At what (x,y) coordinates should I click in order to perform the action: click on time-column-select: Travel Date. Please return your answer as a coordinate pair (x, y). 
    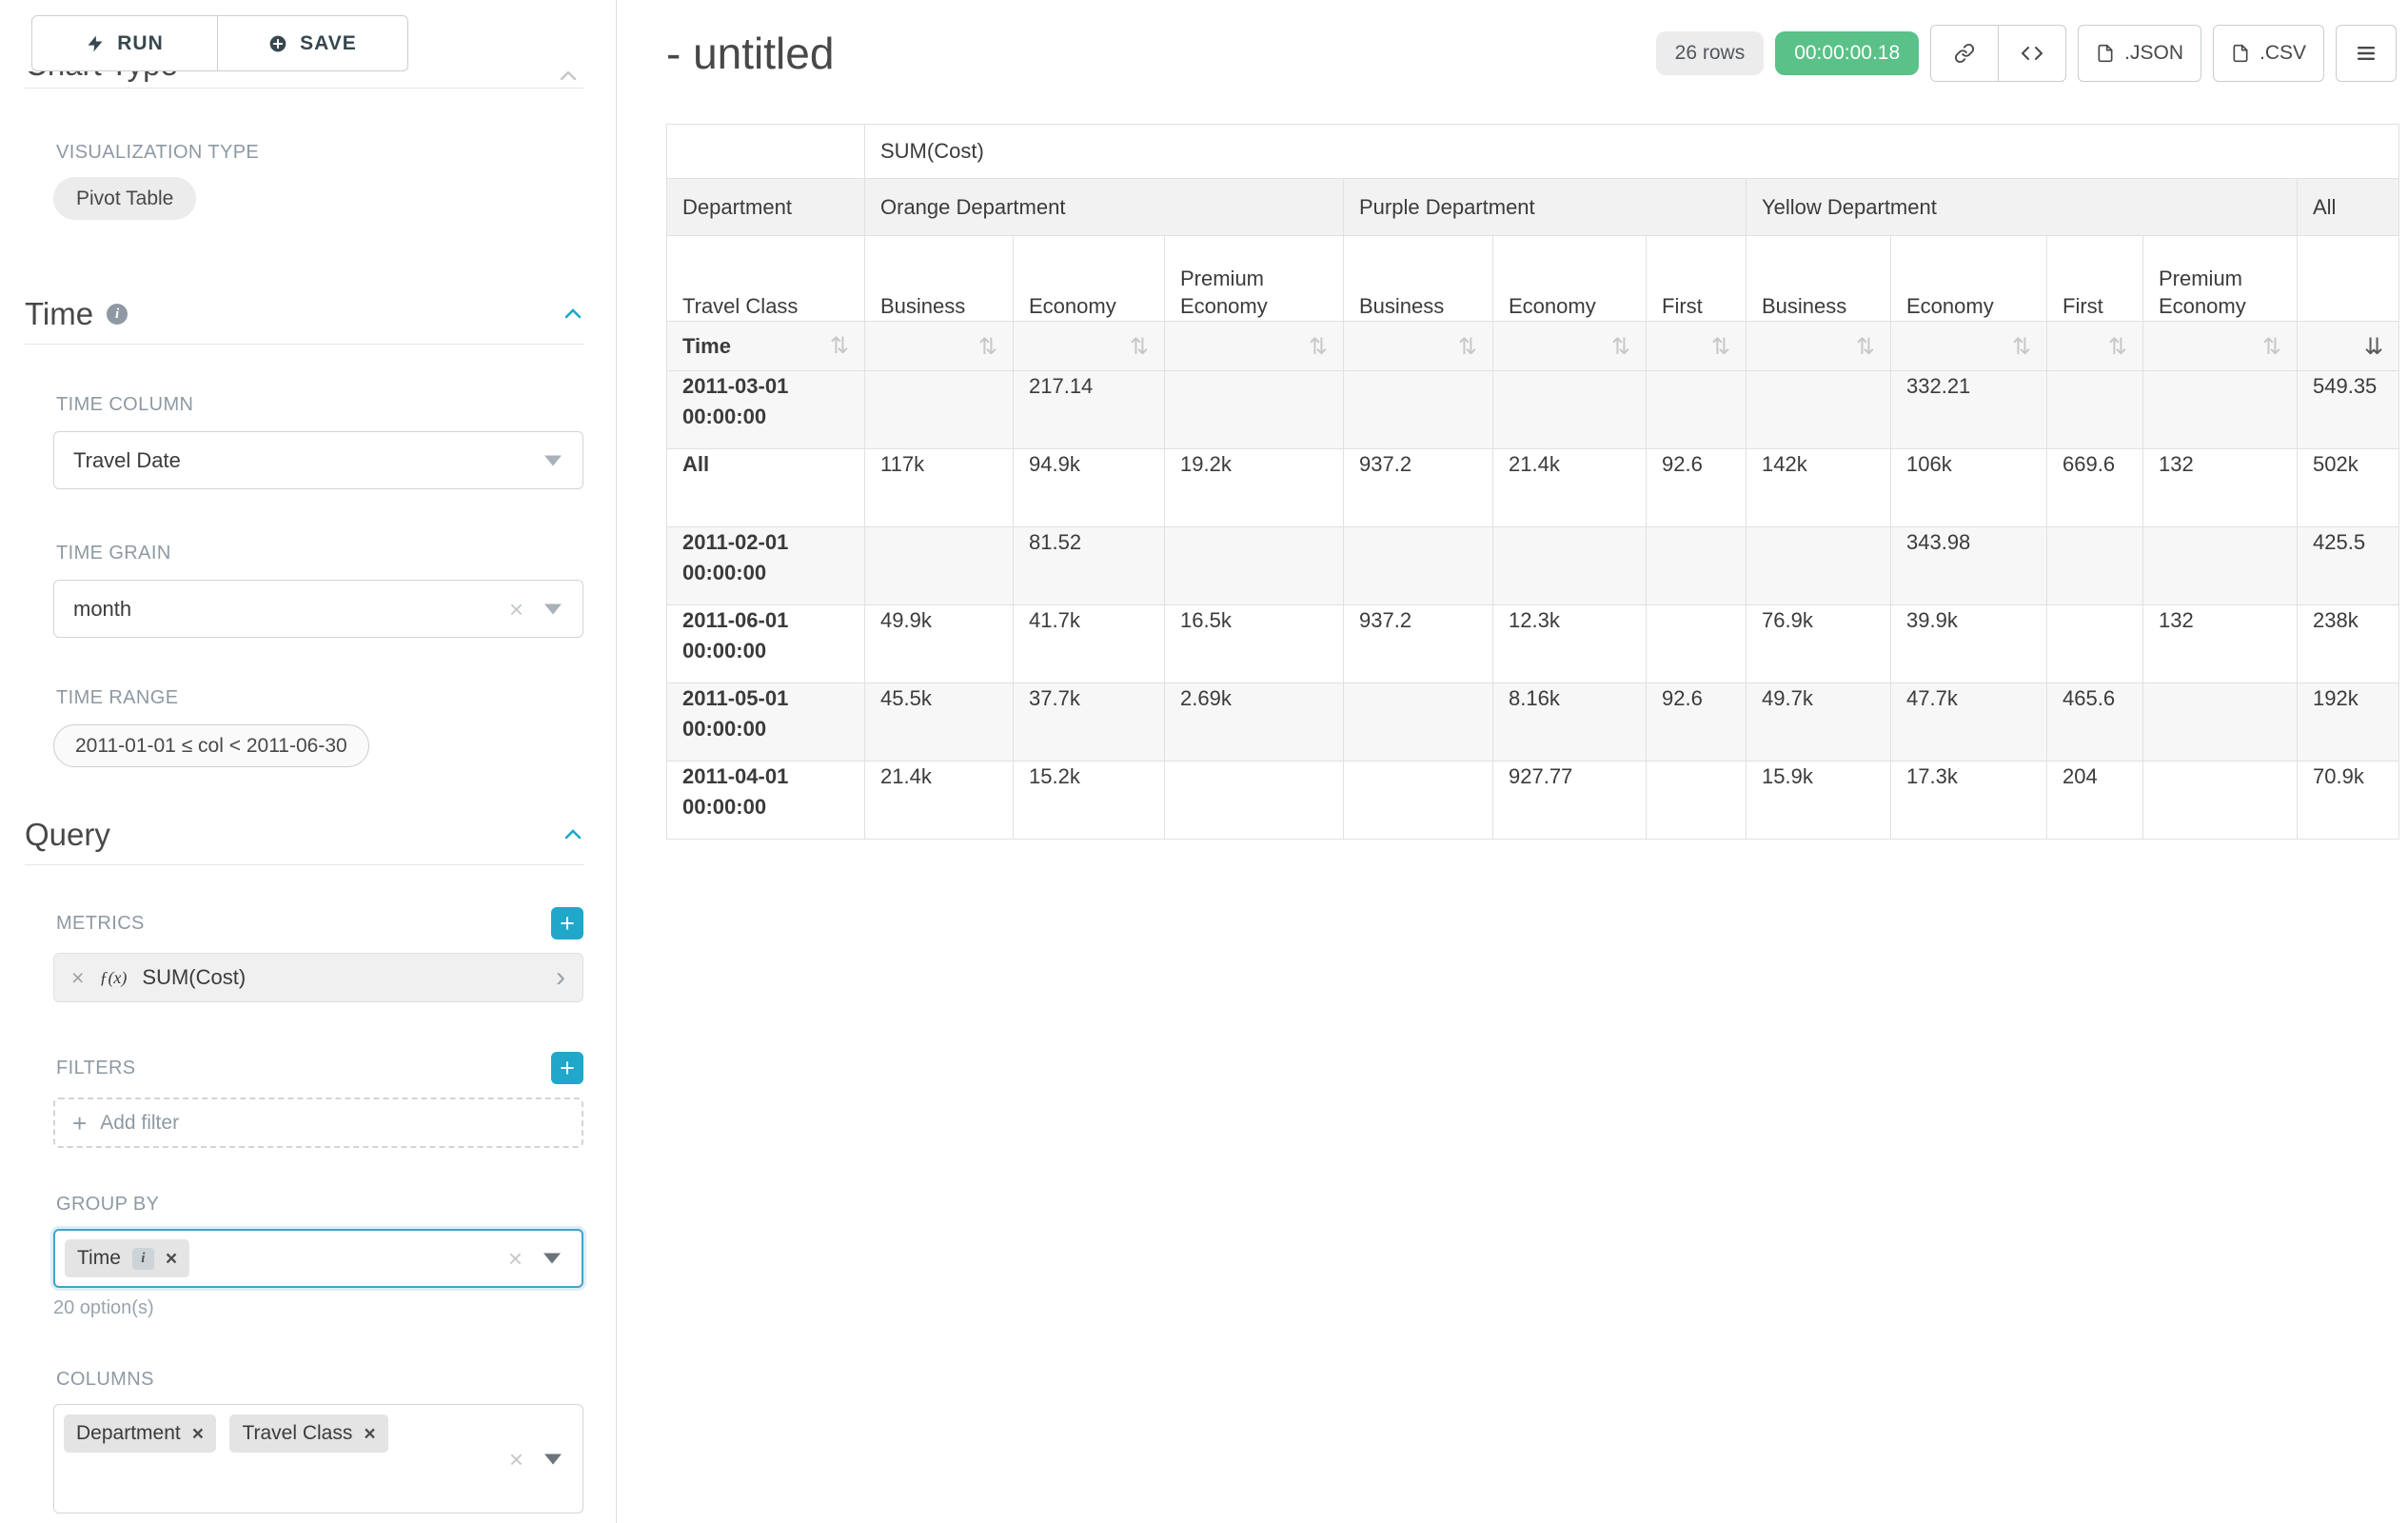
    Looking at the image, I should click on (318, 460).